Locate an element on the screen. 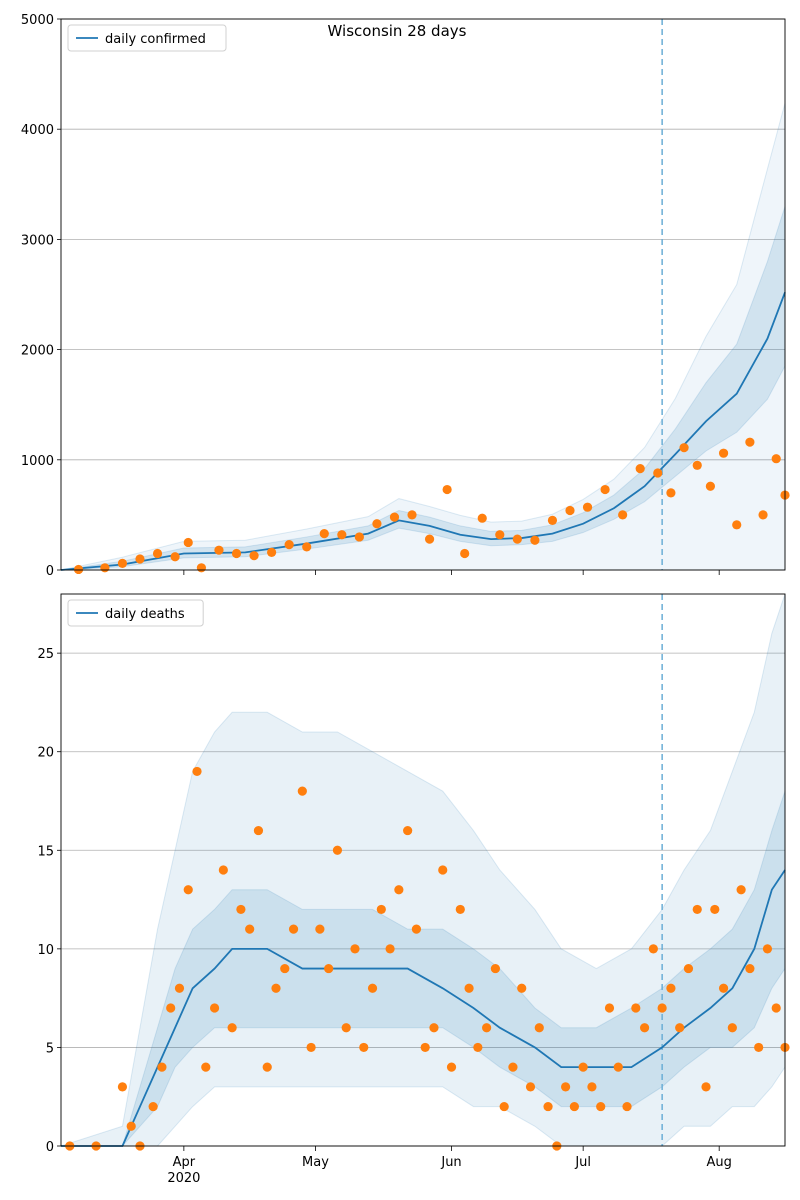 This screenshot has width=800, height=1200. y-tick-label: 10 is located at coordinates (45, 950).